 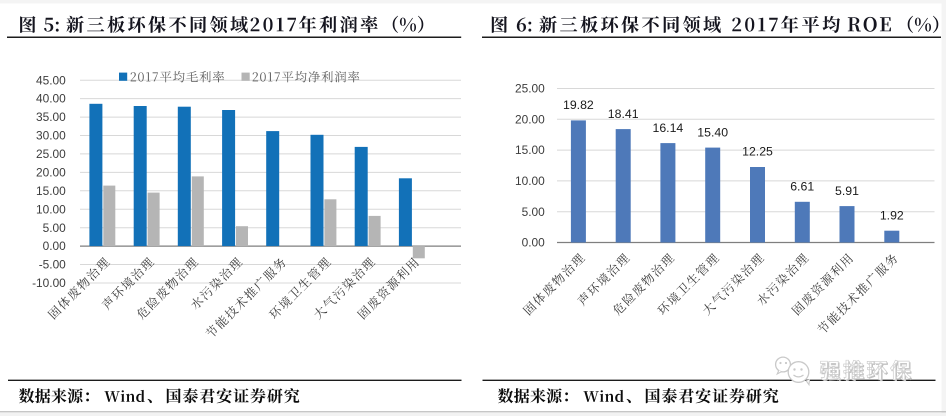 I want to click on svg-text: 12.25, so click(x=757, y=152).